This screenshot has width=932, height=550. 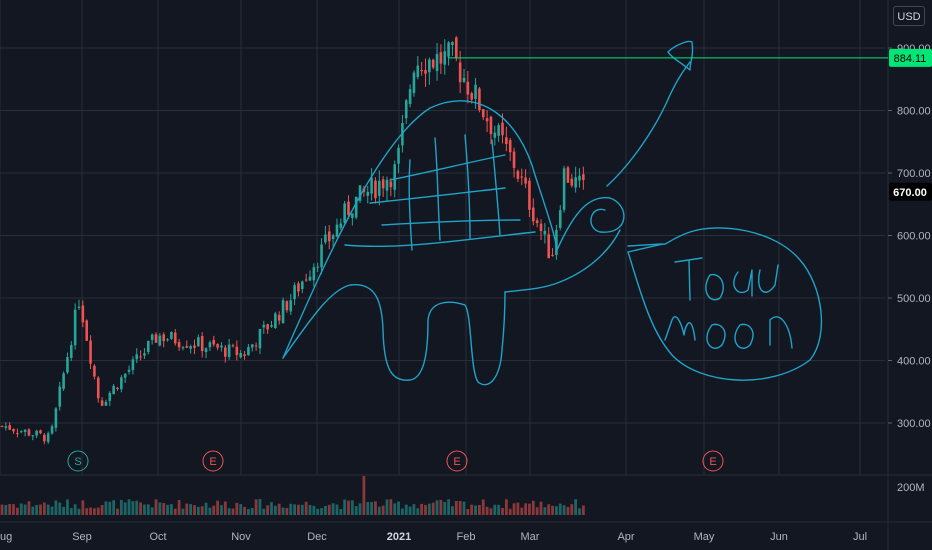 I want to click on y-tick-label: 500.00, so click(x=914, y=299).